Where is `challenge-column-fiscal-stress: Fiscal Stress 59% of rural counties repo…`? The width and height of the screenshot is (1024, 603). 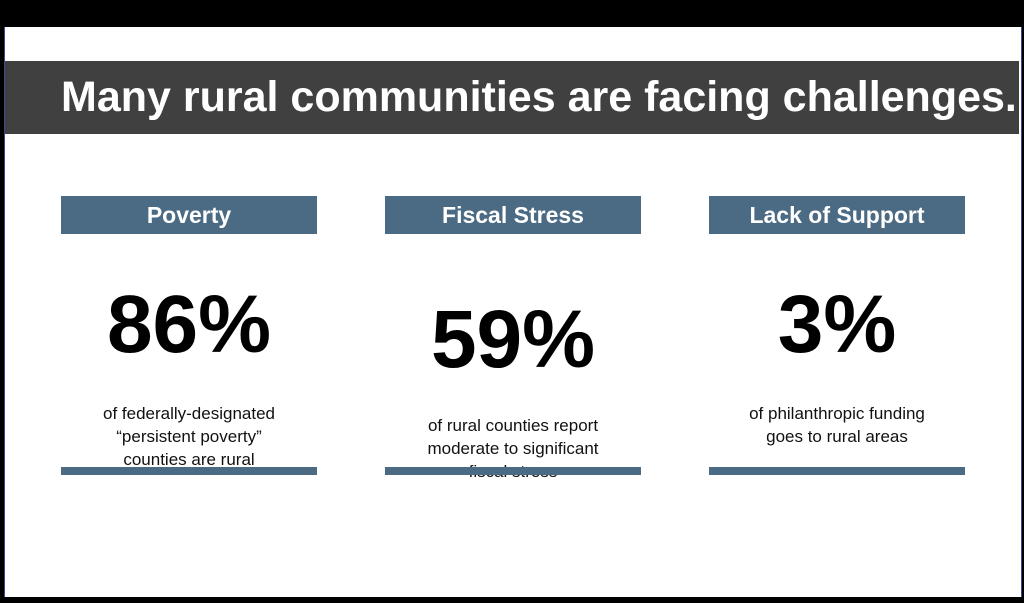
challenge-column-fiscal-stress: Fiscal Stress 59% of rural counties repo… is located at coordinates (513, 338).